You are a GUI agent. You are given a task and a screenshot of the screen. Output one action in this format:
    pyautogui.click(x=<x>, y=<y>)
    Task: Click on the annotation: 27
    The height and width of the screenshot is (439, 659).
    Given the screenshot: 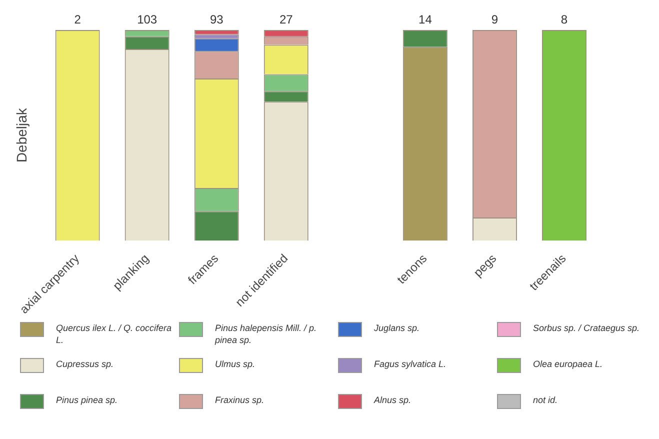 What is the action you would take?
    pyautogui.click(x=286, y=19)
    